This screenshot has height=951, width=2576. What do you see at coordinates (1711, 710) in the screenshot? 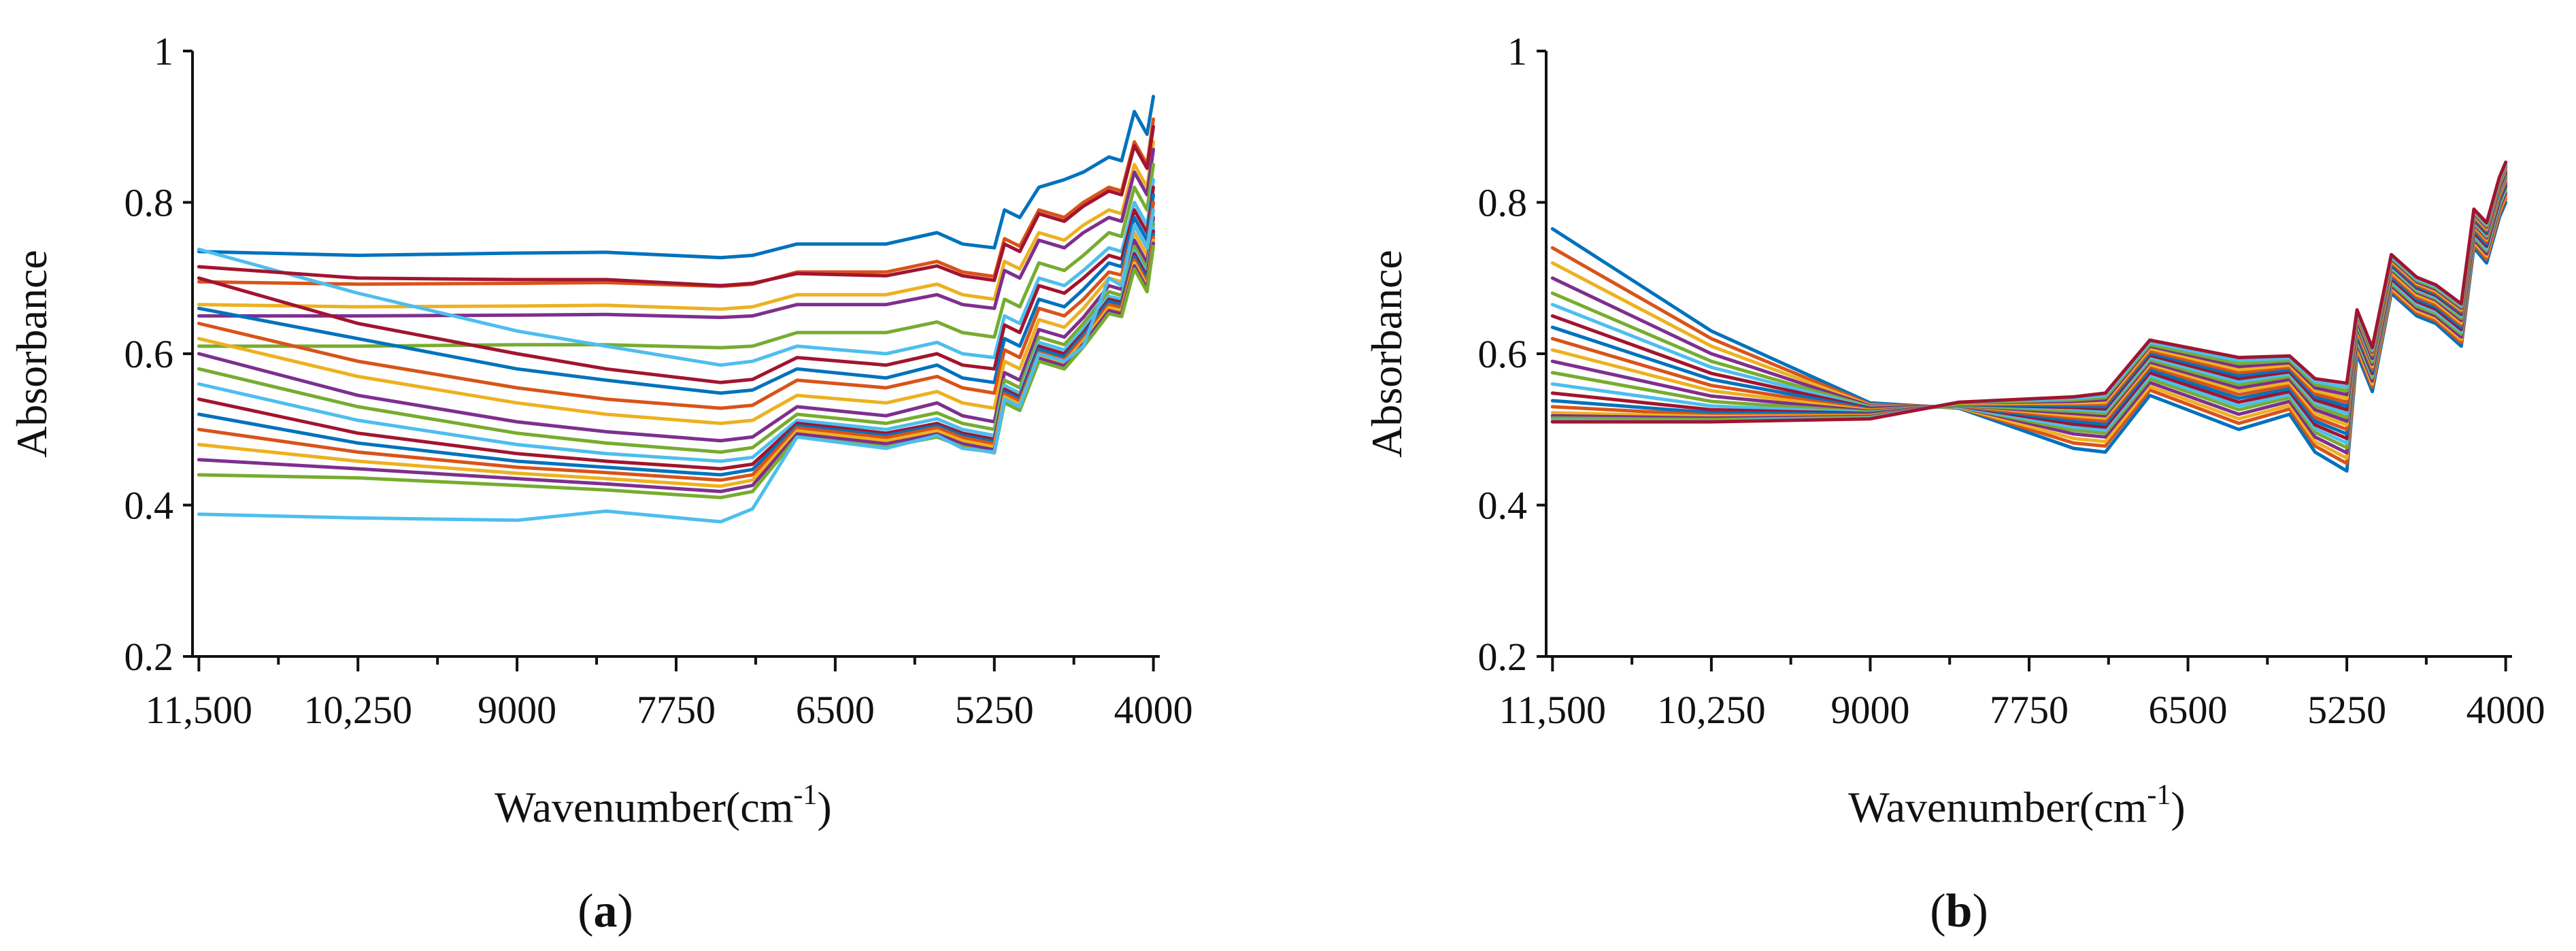
I see `panel-b-x-tick-label: 10,250` at bounding box center [1711, 710].